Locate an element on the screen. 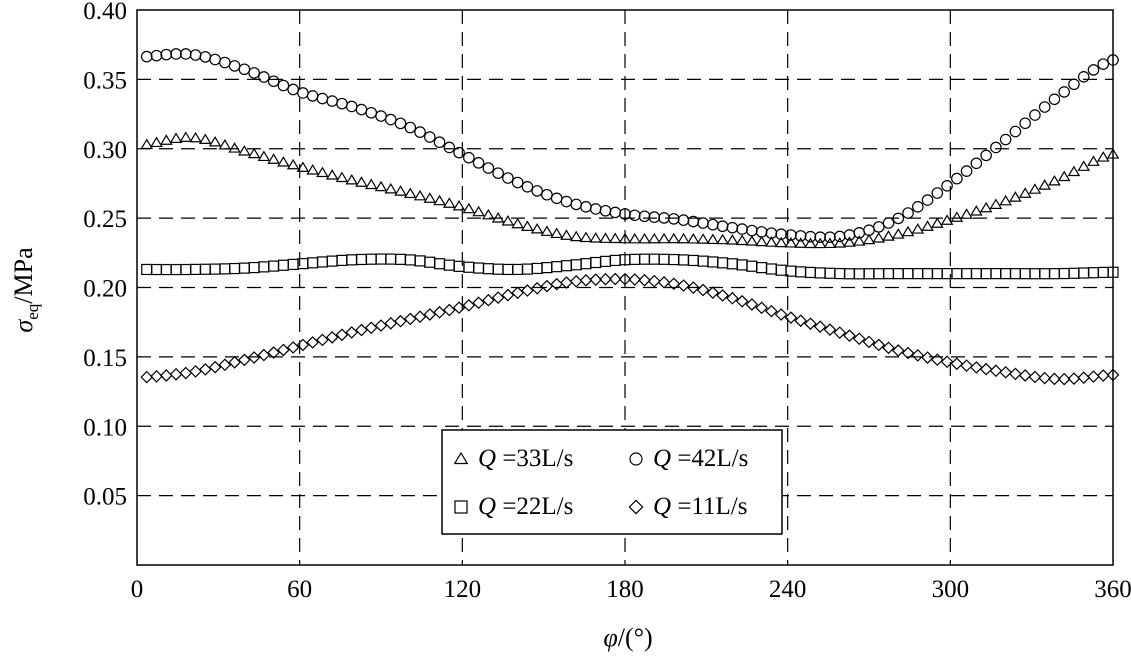 This screenshot has height=659, width=1131. legend-entry-q42: Q =42L/s is located at coordinates (688, 458).